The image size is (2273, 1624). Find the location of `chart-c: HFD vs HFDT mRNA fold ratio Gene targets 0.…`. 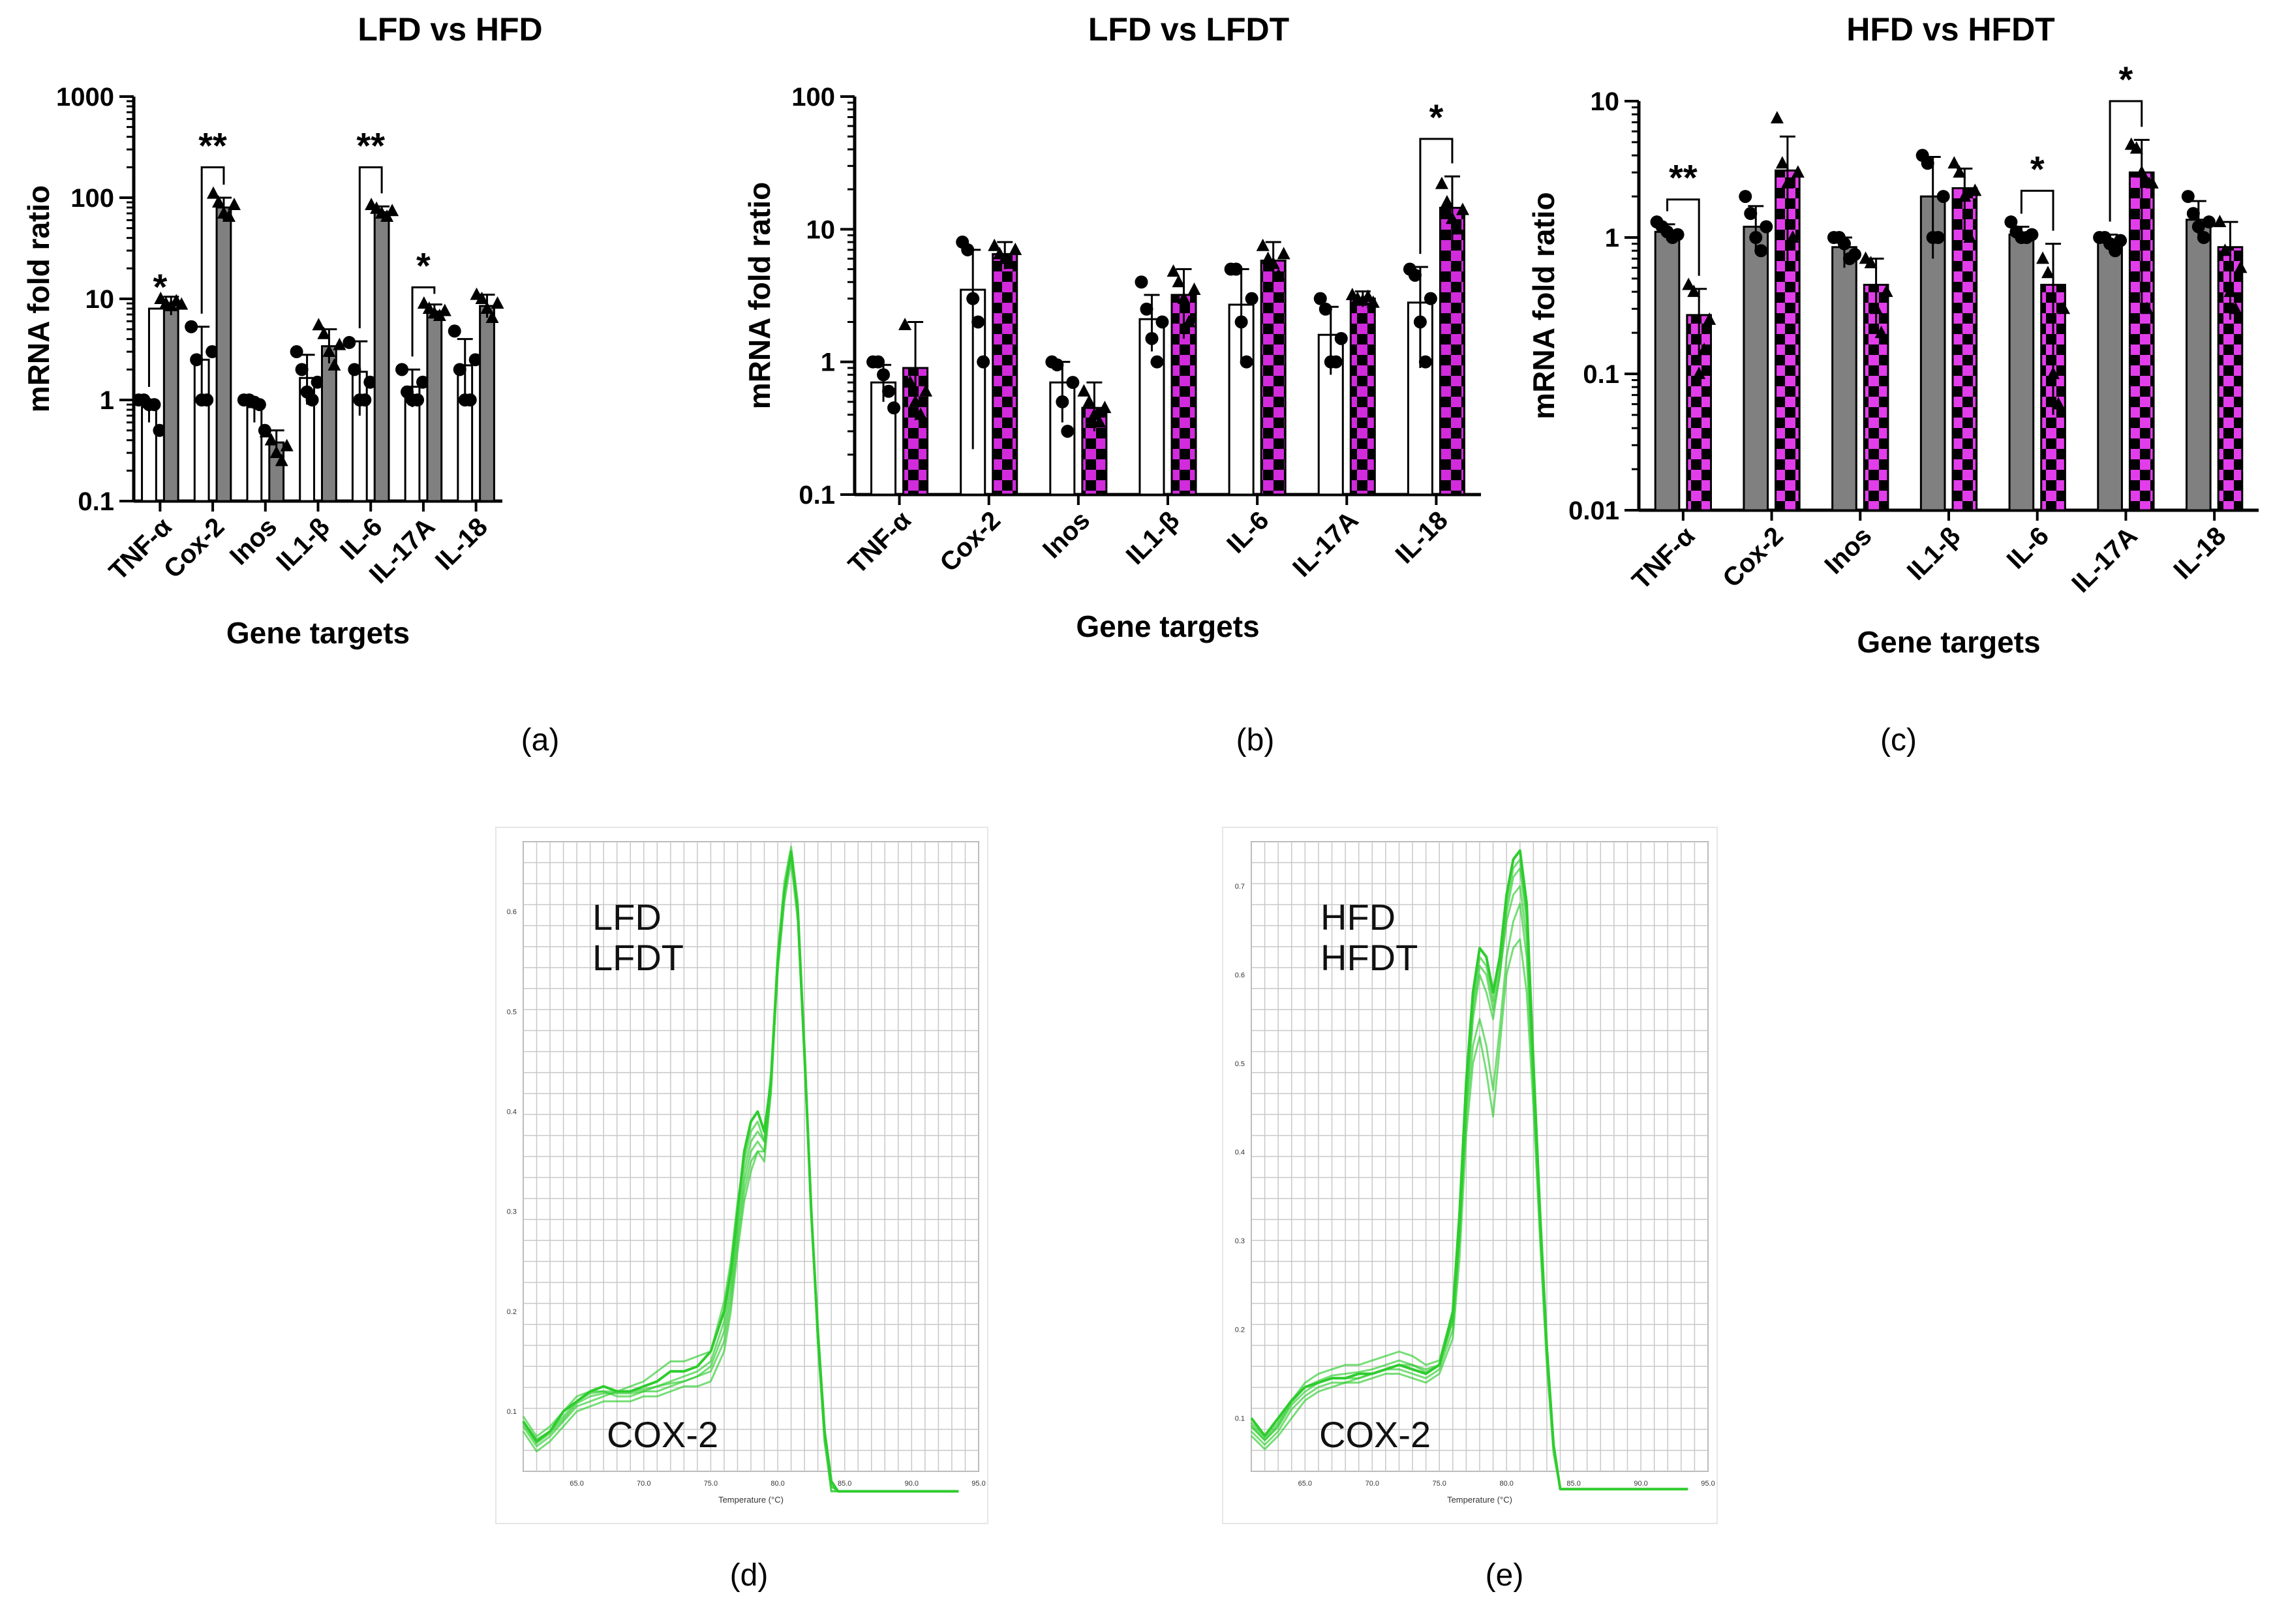

chart-c: HFD vs HFDT mRNA fold ratio Gene targets 0.… is located at coordinates (1893, 335).